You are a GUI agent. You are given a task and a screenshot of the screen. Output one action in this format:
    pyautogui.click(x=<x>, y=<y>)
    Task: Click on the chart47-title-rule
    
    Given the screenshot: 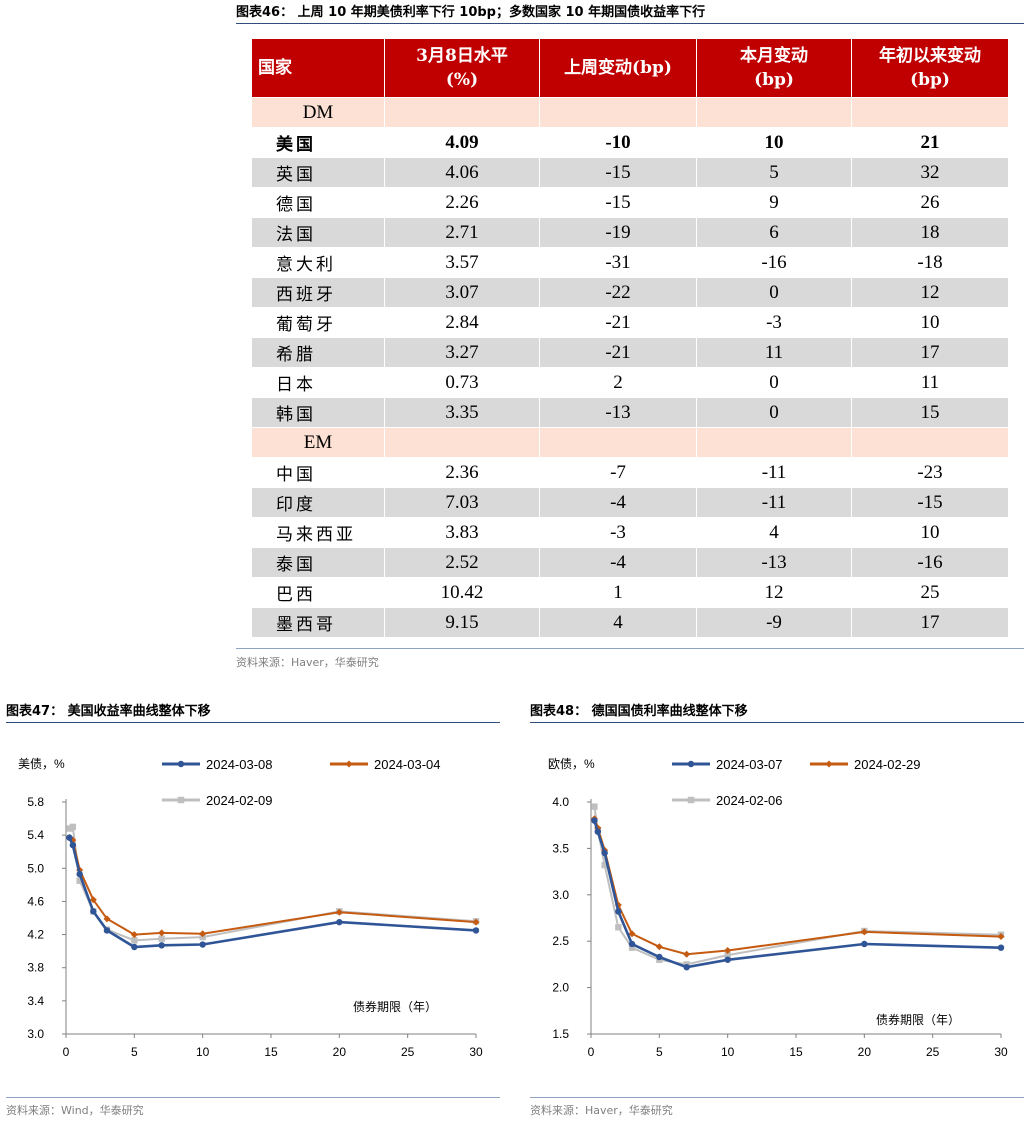 What is the action you would take?
    pyautogui.click(x=253, y=722)
    